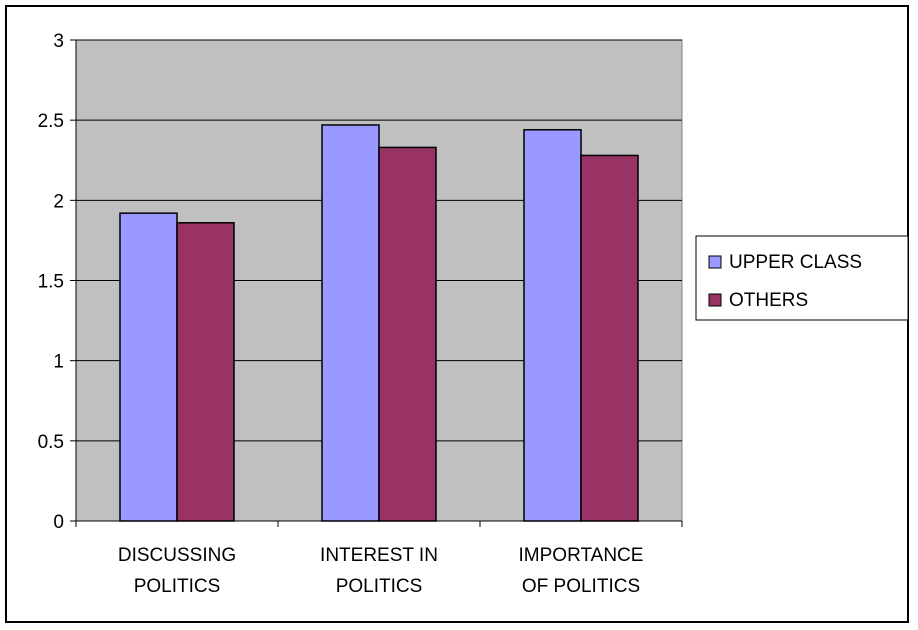  I want to click on legend-box, so click(802, 278).